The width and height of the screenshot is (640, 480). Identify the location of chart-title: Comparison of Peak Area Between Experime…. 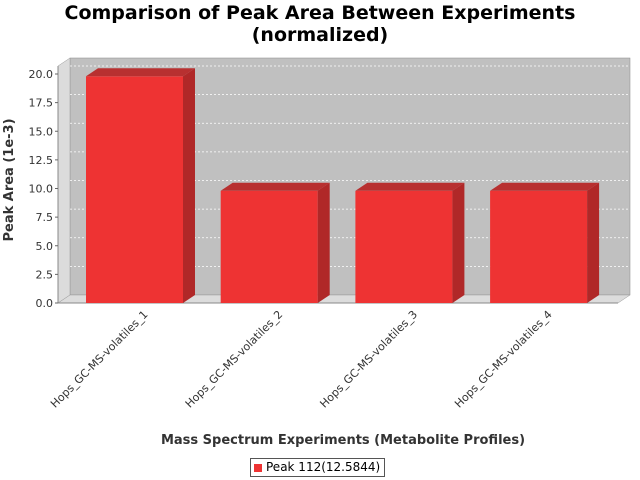
(320, 24).